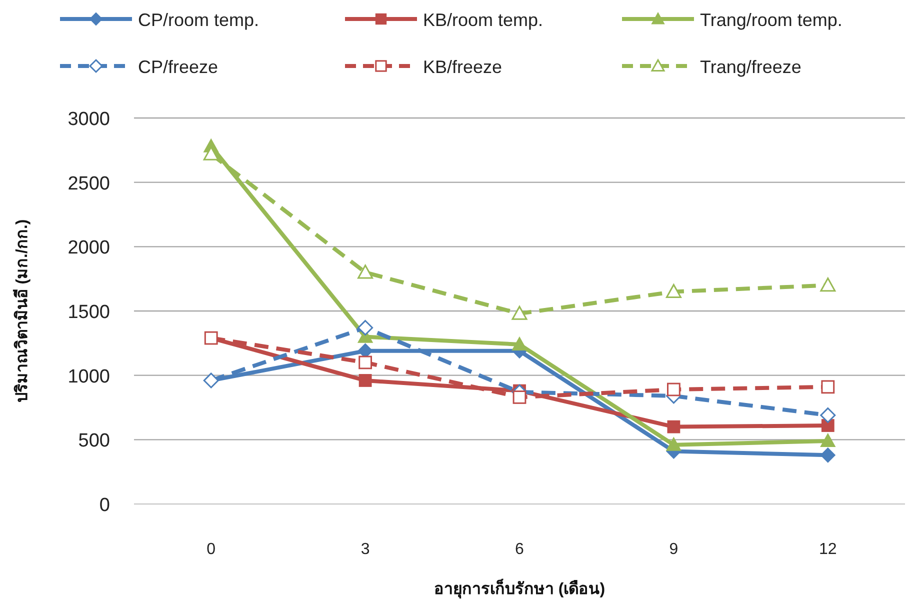 The width and height of the screenshot is (916, 606). What do you see at coordinates (673, 549) in the screenshot?
I see `x-tick-label: 9` at bounding box center [673, 549].